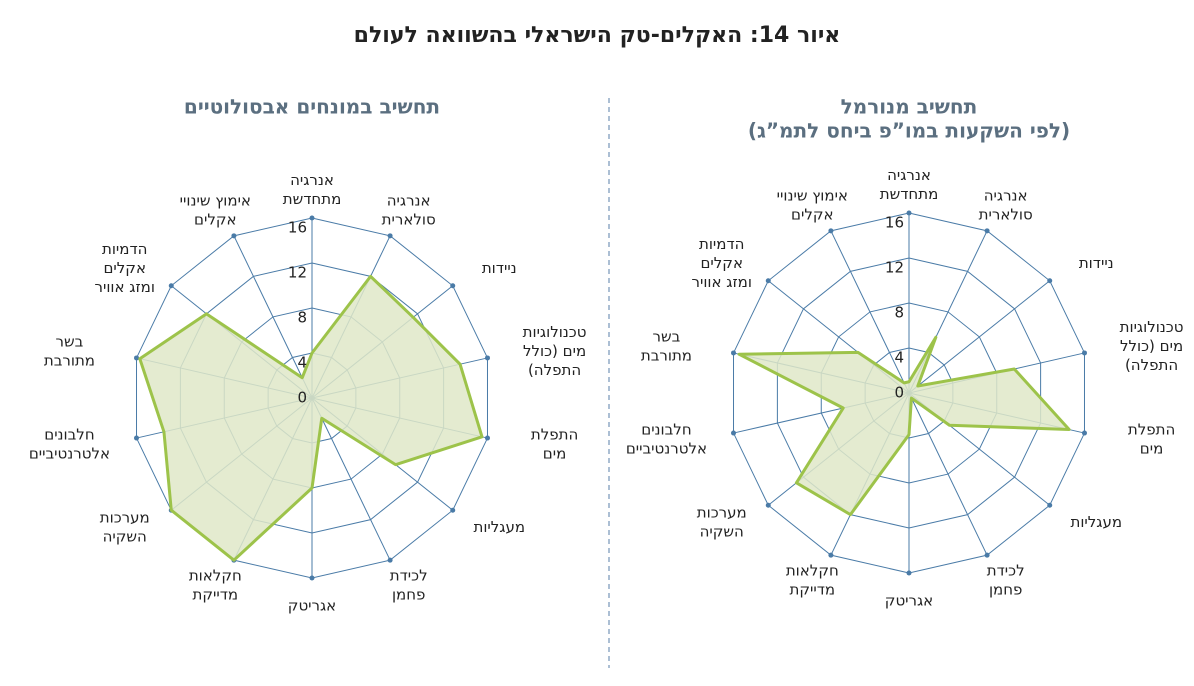 The height and width of the screenshot is (686, 1194). Describe the element at coordinates (909, 131) in the screenshot. I see `chart-subtitle: (לפי השקעות במו”פ ביחס לתמ”ג)` at that location.